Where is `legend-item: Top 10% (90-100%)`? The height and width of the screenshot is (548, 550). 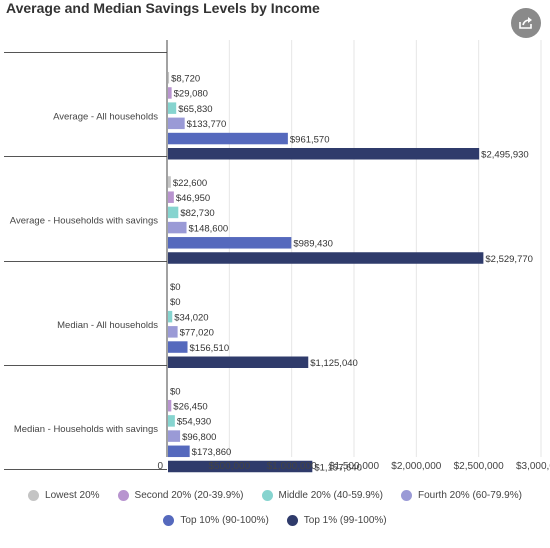 legend-item: Top 10% (90-100%) is located at coordinates (216, 520).